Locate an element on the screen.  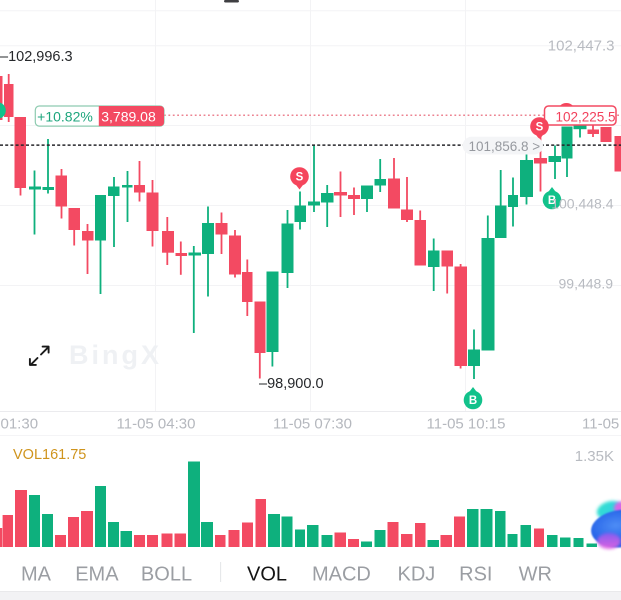
svg-text: 11-05 04:30 is located at coordinates (156, 424).